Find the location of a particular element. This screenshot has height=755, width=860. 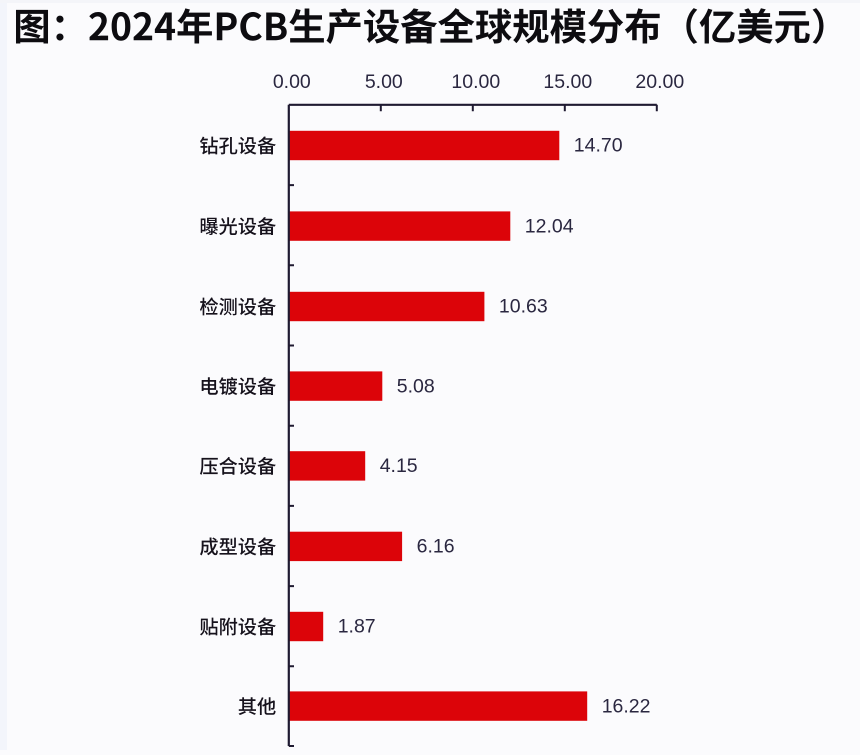

svg-text: 20.00 is located at coordinates (659, 82).